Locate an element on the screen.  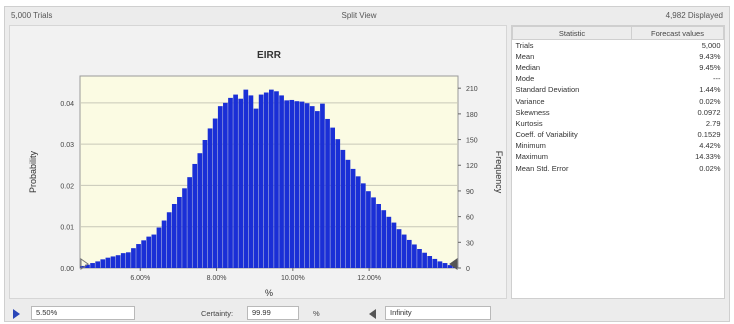
statistics-header-row: Statistic Forecast values is located at coordinates (618, 33).